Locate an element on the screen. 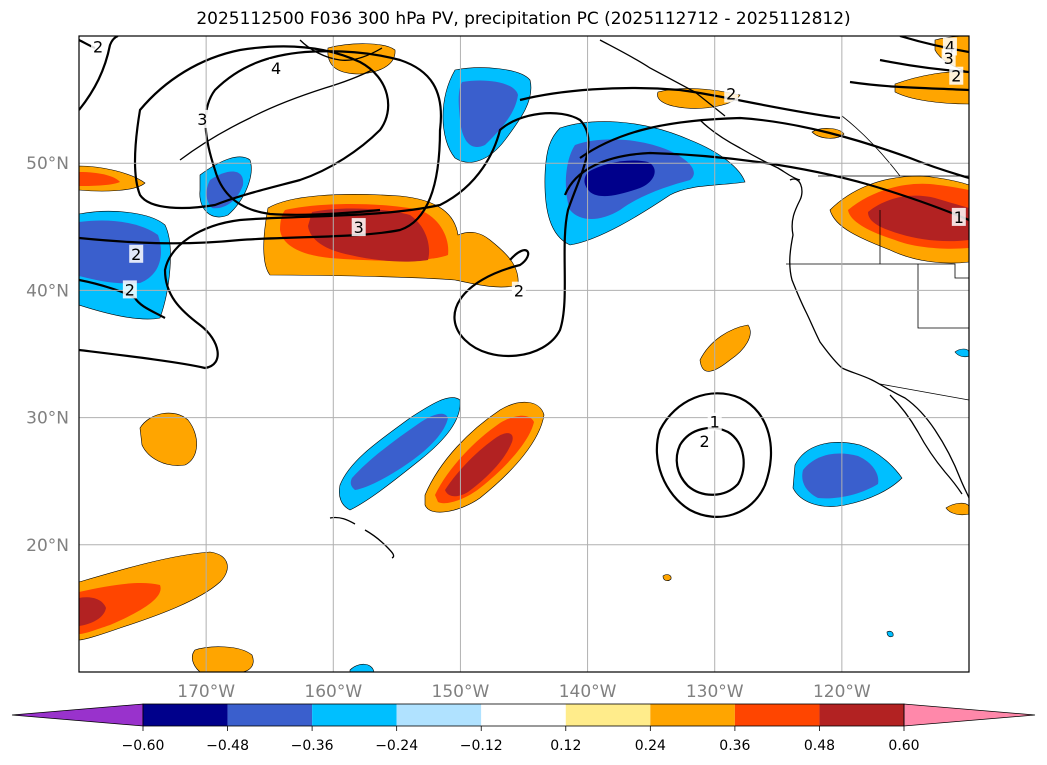 This screenshot has width=1047, height=765. colorbar-label: 0.60 is located at coordinates (903, 746).